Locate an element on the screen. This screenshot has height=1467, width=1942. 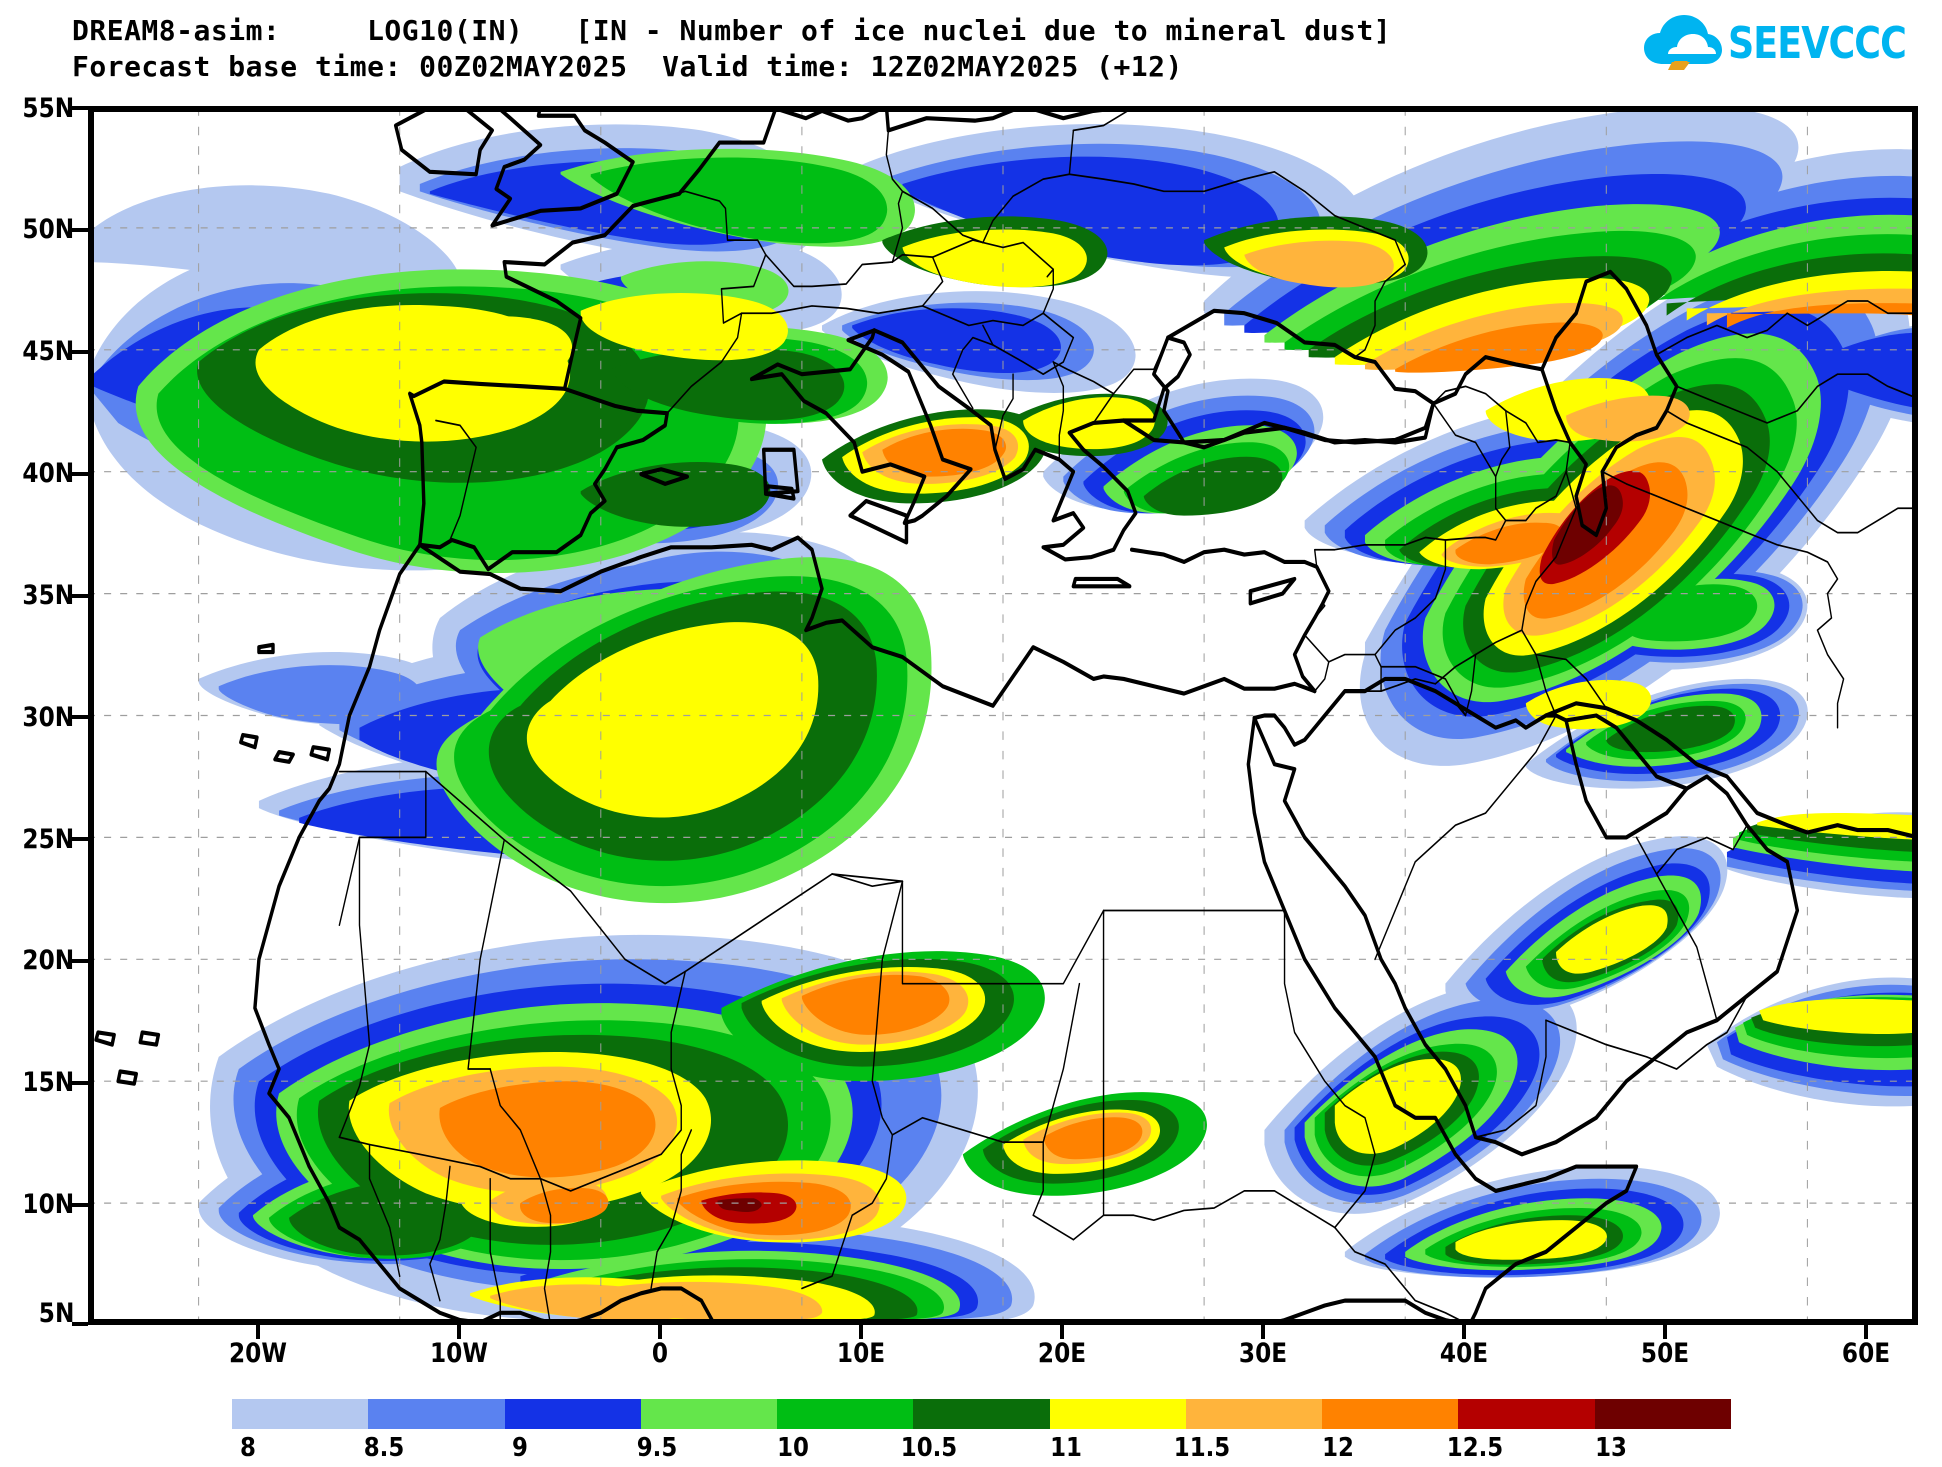
y-tick-20n is located at coordinates (80, 961).